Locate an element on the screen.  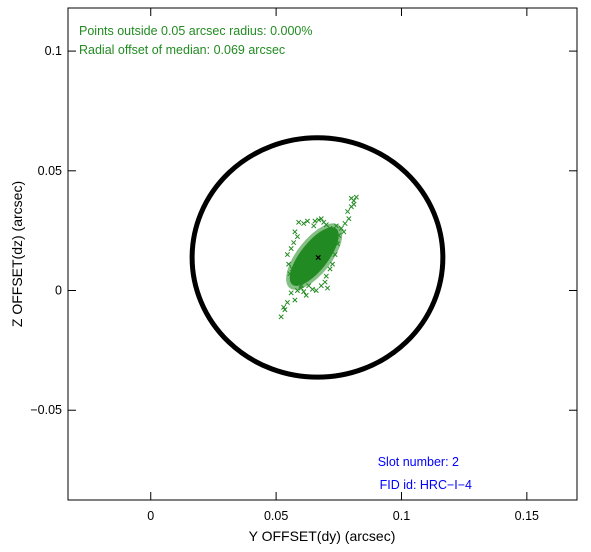
x-tick-label: 0 is located at coordinates (150, 516).